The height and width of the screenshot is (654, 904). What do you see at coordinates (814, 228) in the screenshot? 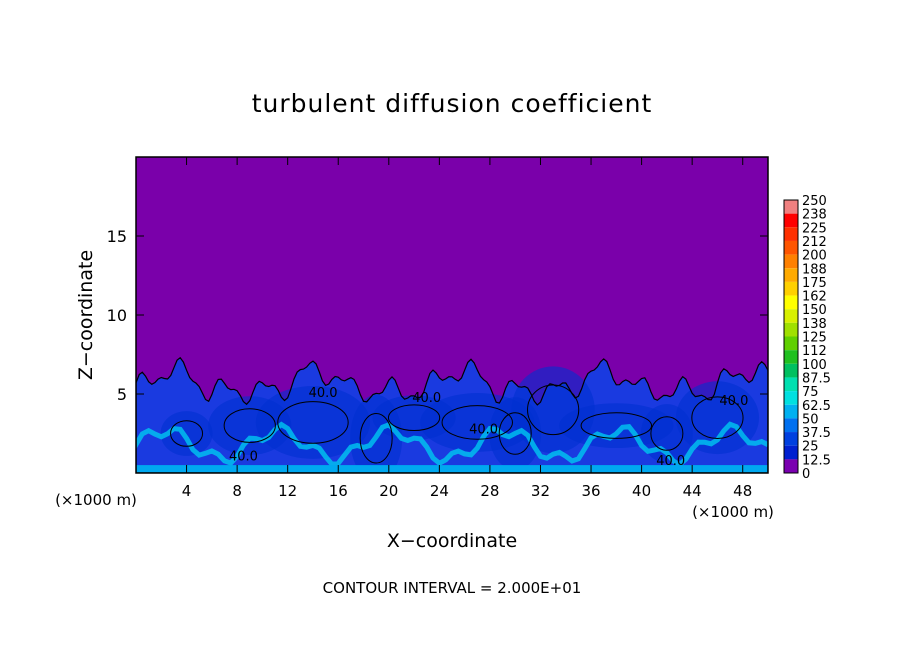
I see `colorbar-label: 225` at bounding box center [814, 228].